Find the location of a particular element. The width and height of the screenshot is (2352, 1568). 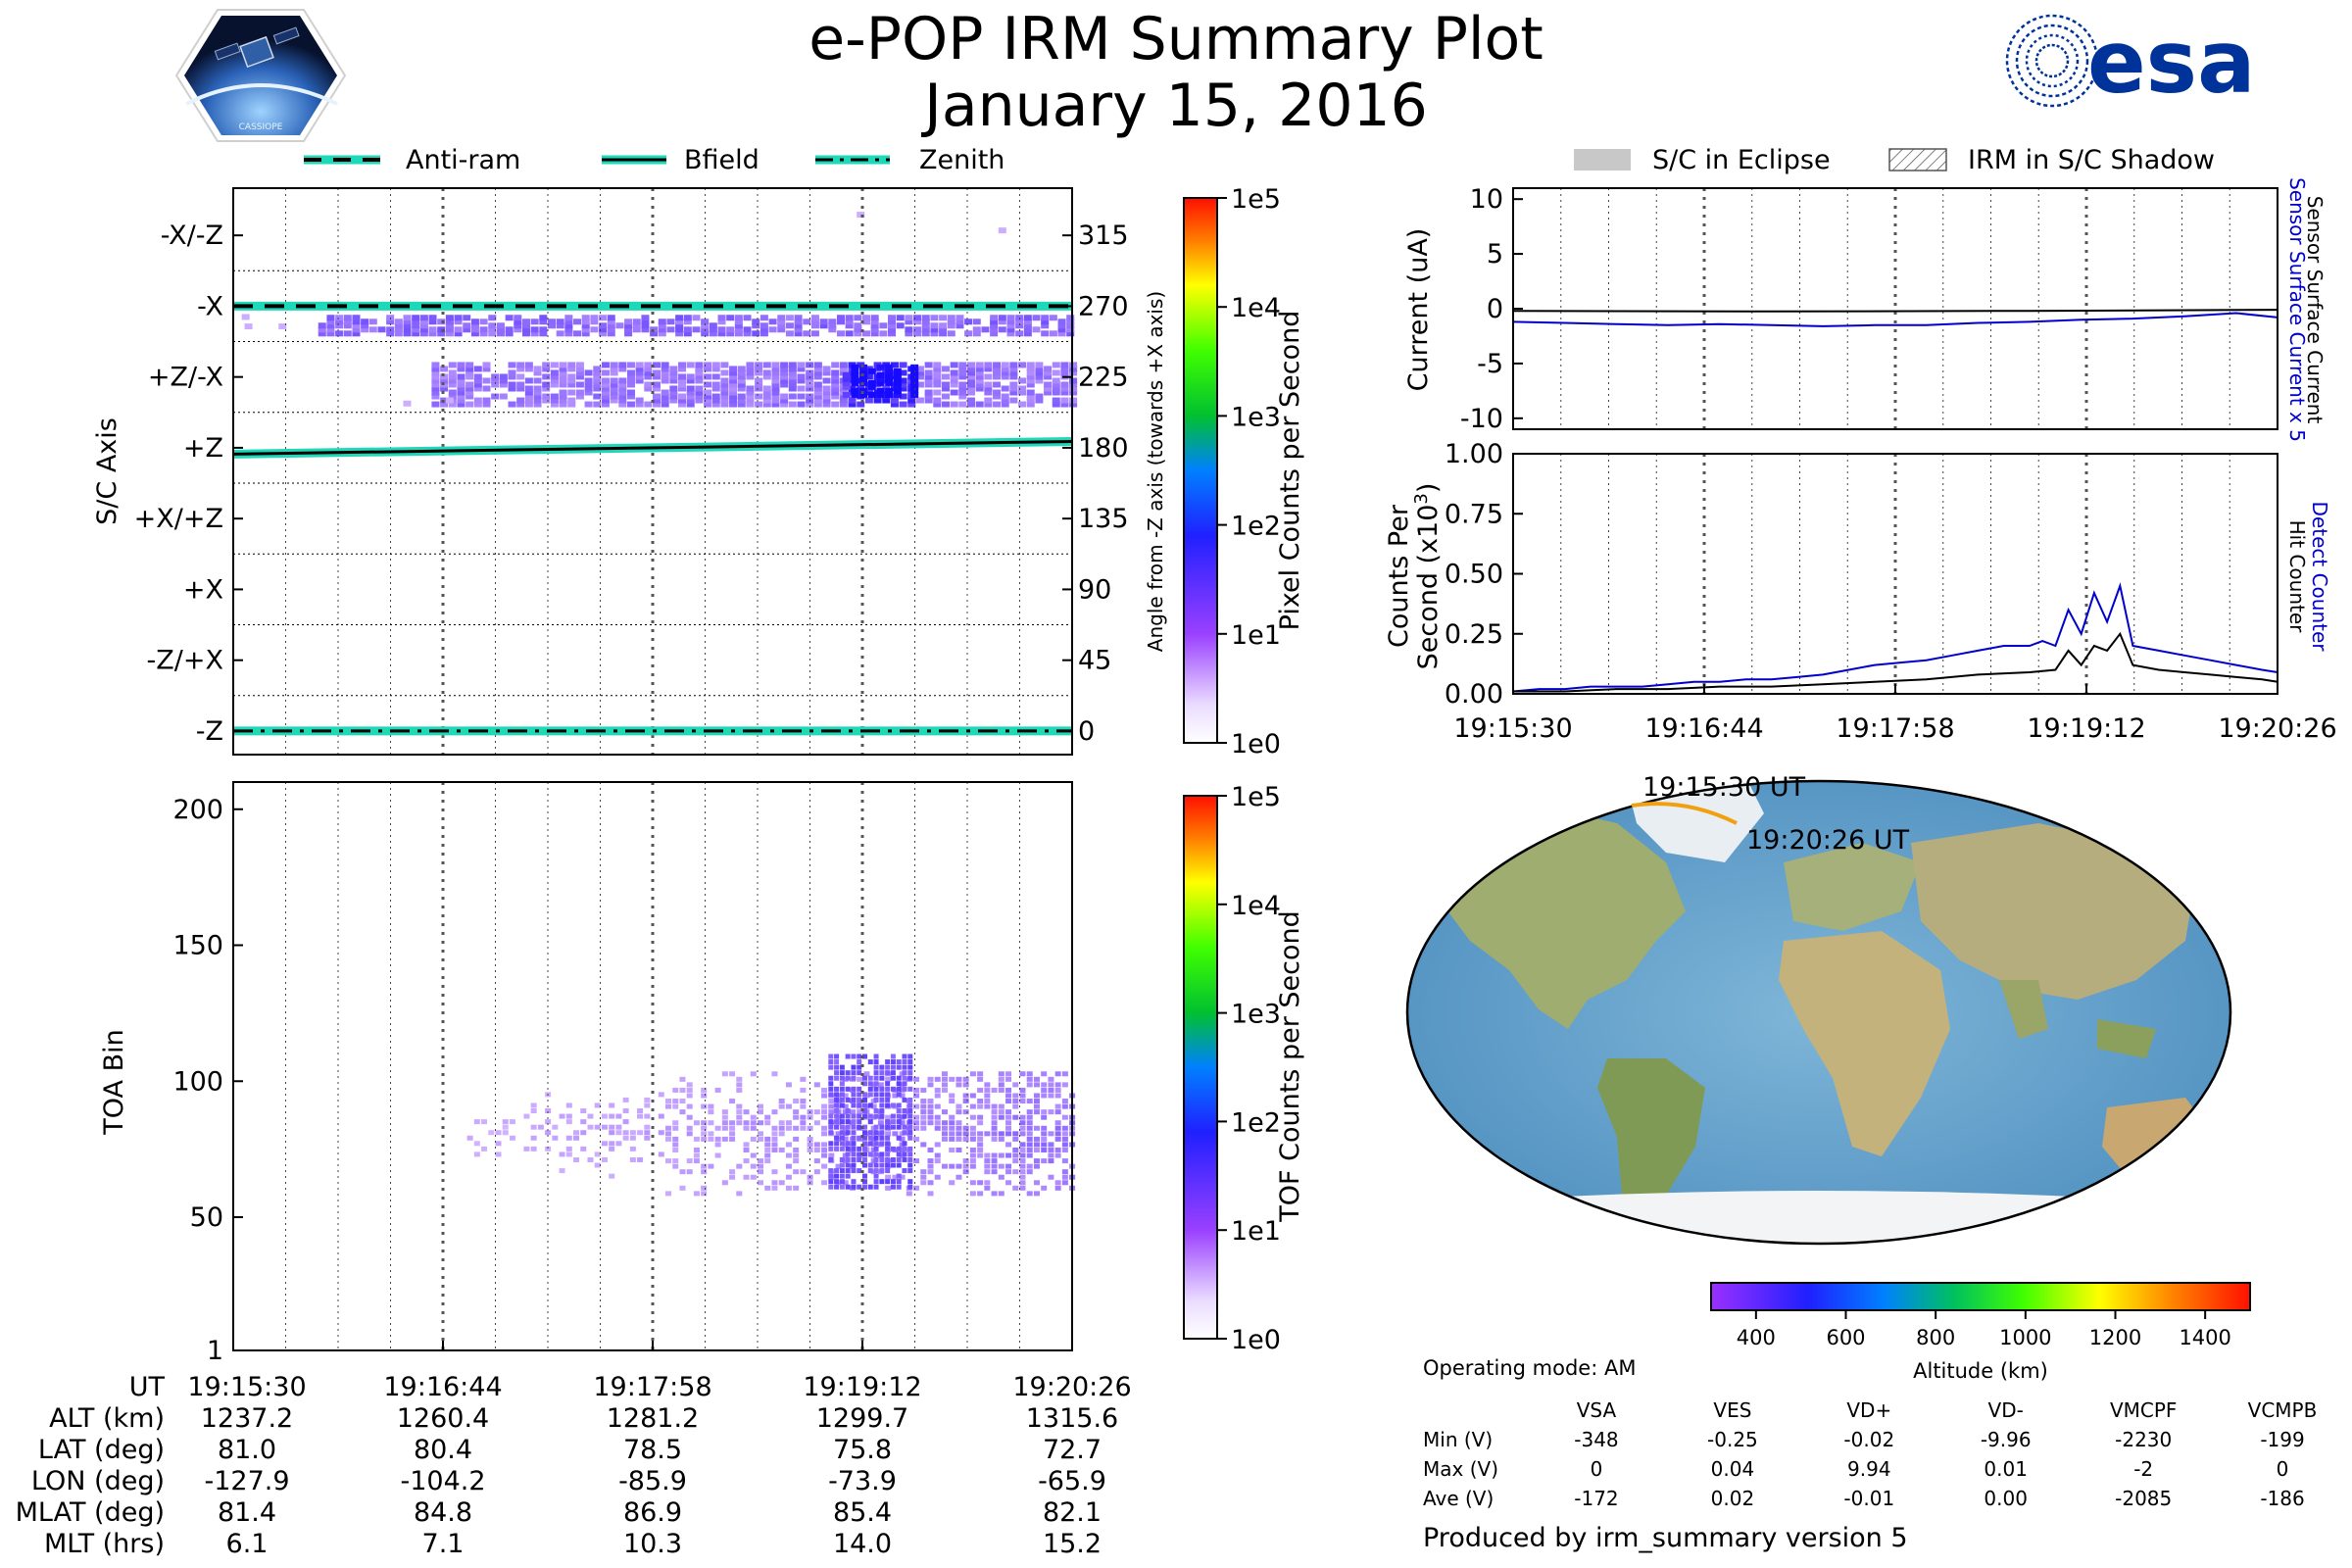

orbit-cell: 81.0 is located at coordinates (247, 1450).